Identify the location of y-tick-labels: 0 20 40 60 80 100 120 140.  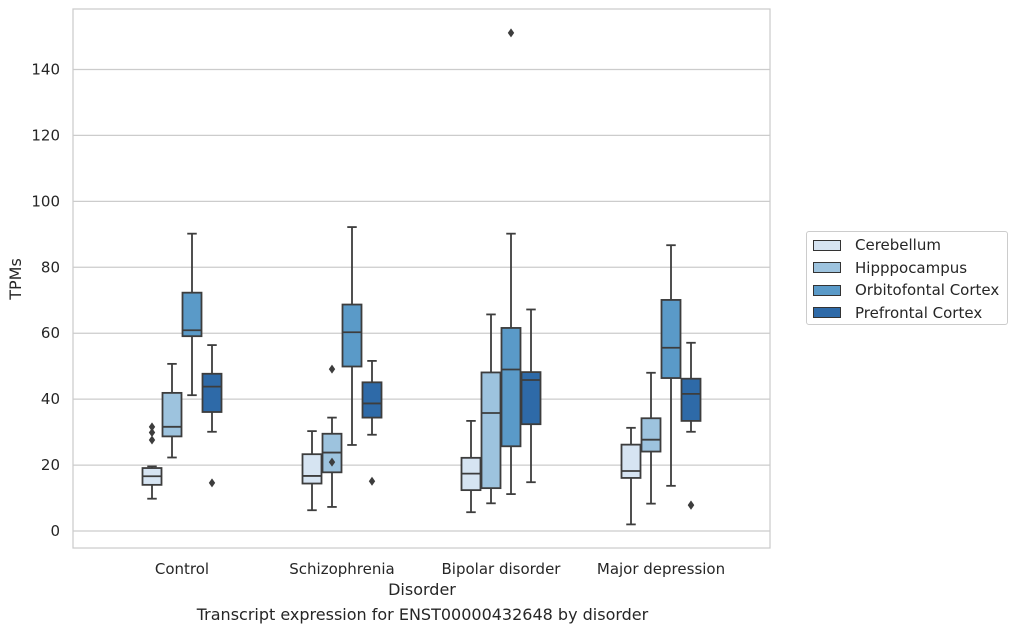
(45, 300).